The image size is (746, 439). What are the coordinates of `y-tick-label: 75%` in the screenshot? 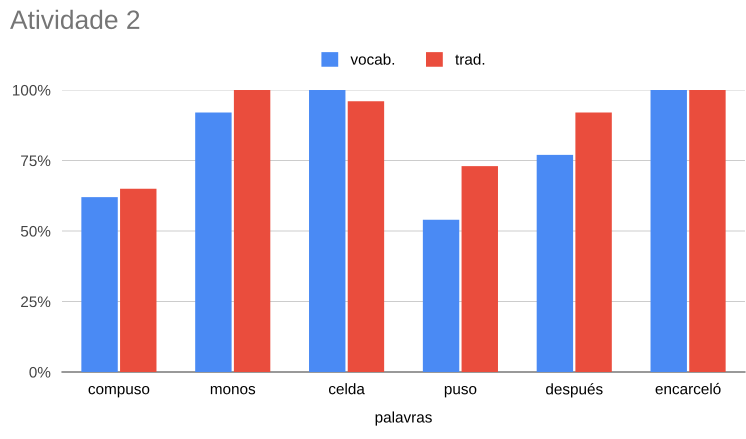 It's located at (35, 160).